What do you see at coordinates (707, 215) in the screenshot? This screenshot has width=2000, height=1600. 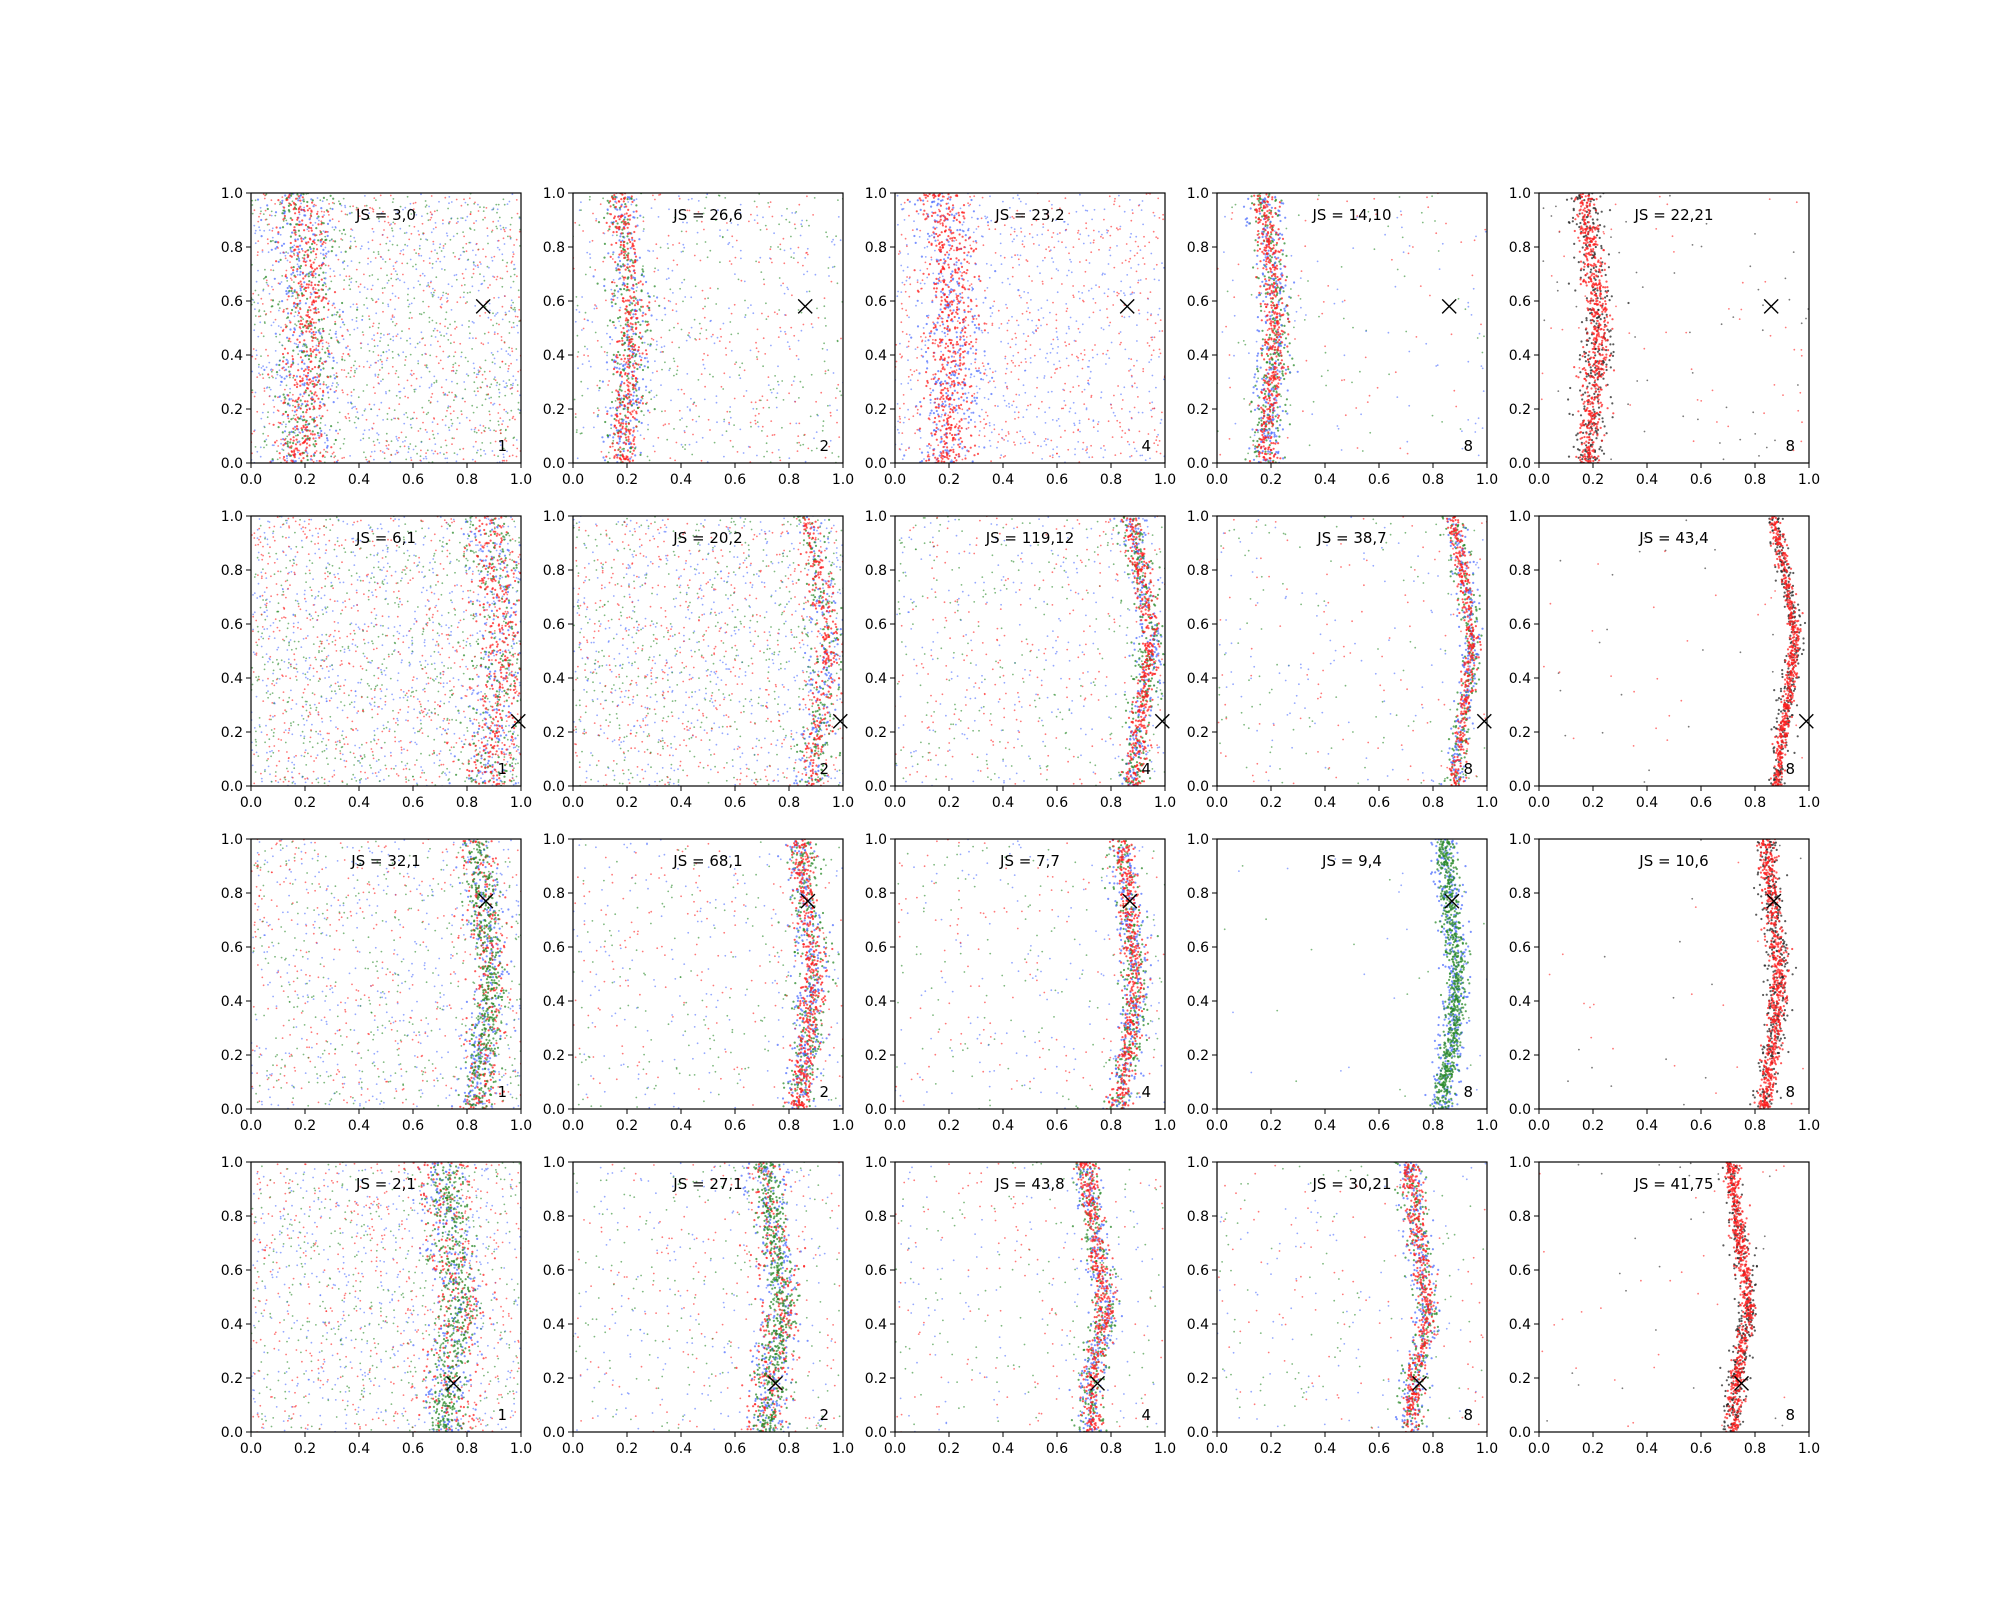 I see `js-label: JS = 26,6` at bounding box center [707, 215].